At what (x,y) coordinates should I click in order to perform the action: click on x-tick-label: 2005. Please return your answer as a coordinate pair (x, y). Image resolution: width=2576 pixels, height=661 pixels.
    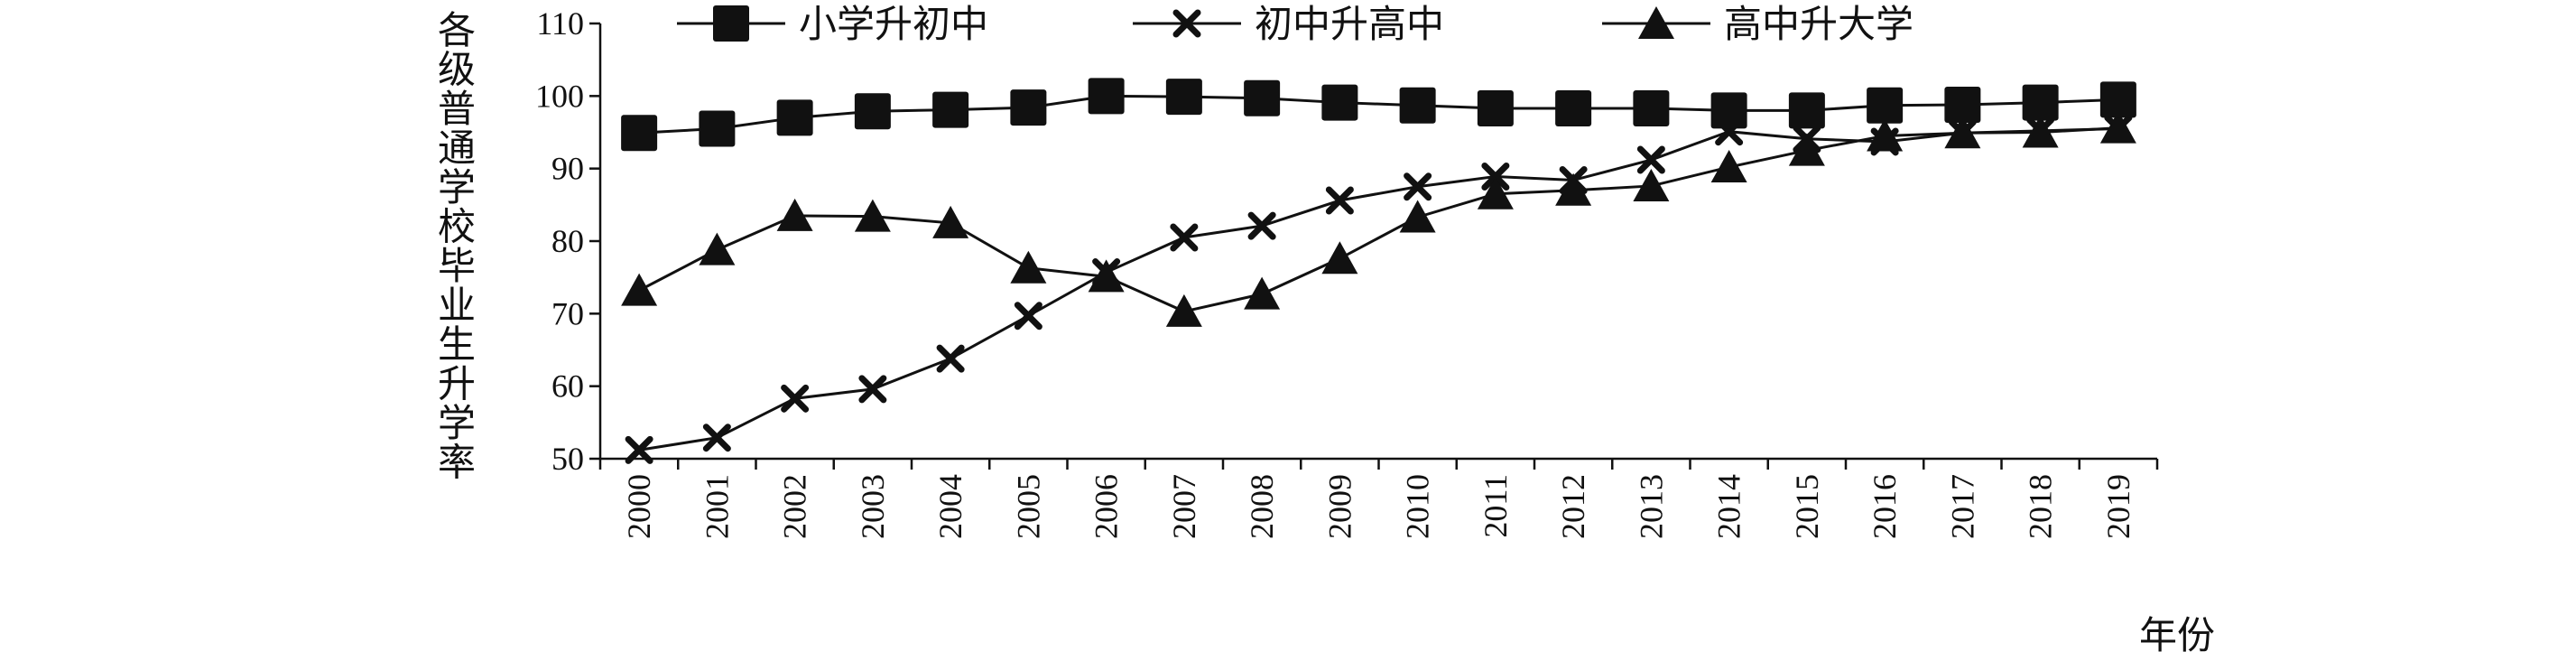
    Looking at the image, I should click on (1028, 506).